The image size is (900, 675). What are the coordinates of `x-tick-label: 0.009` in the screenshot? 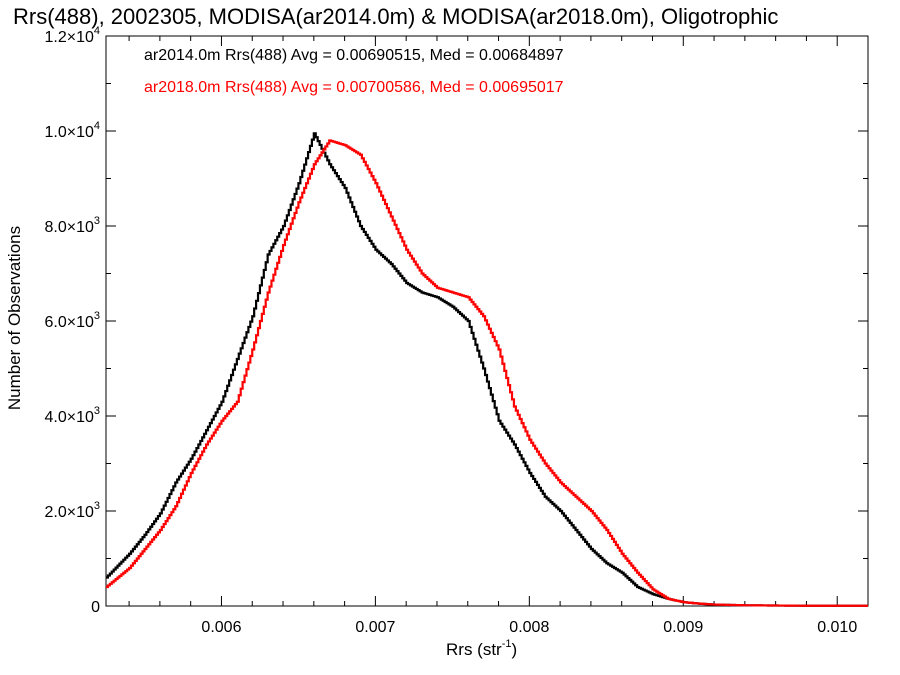 It's located at (683, 627).